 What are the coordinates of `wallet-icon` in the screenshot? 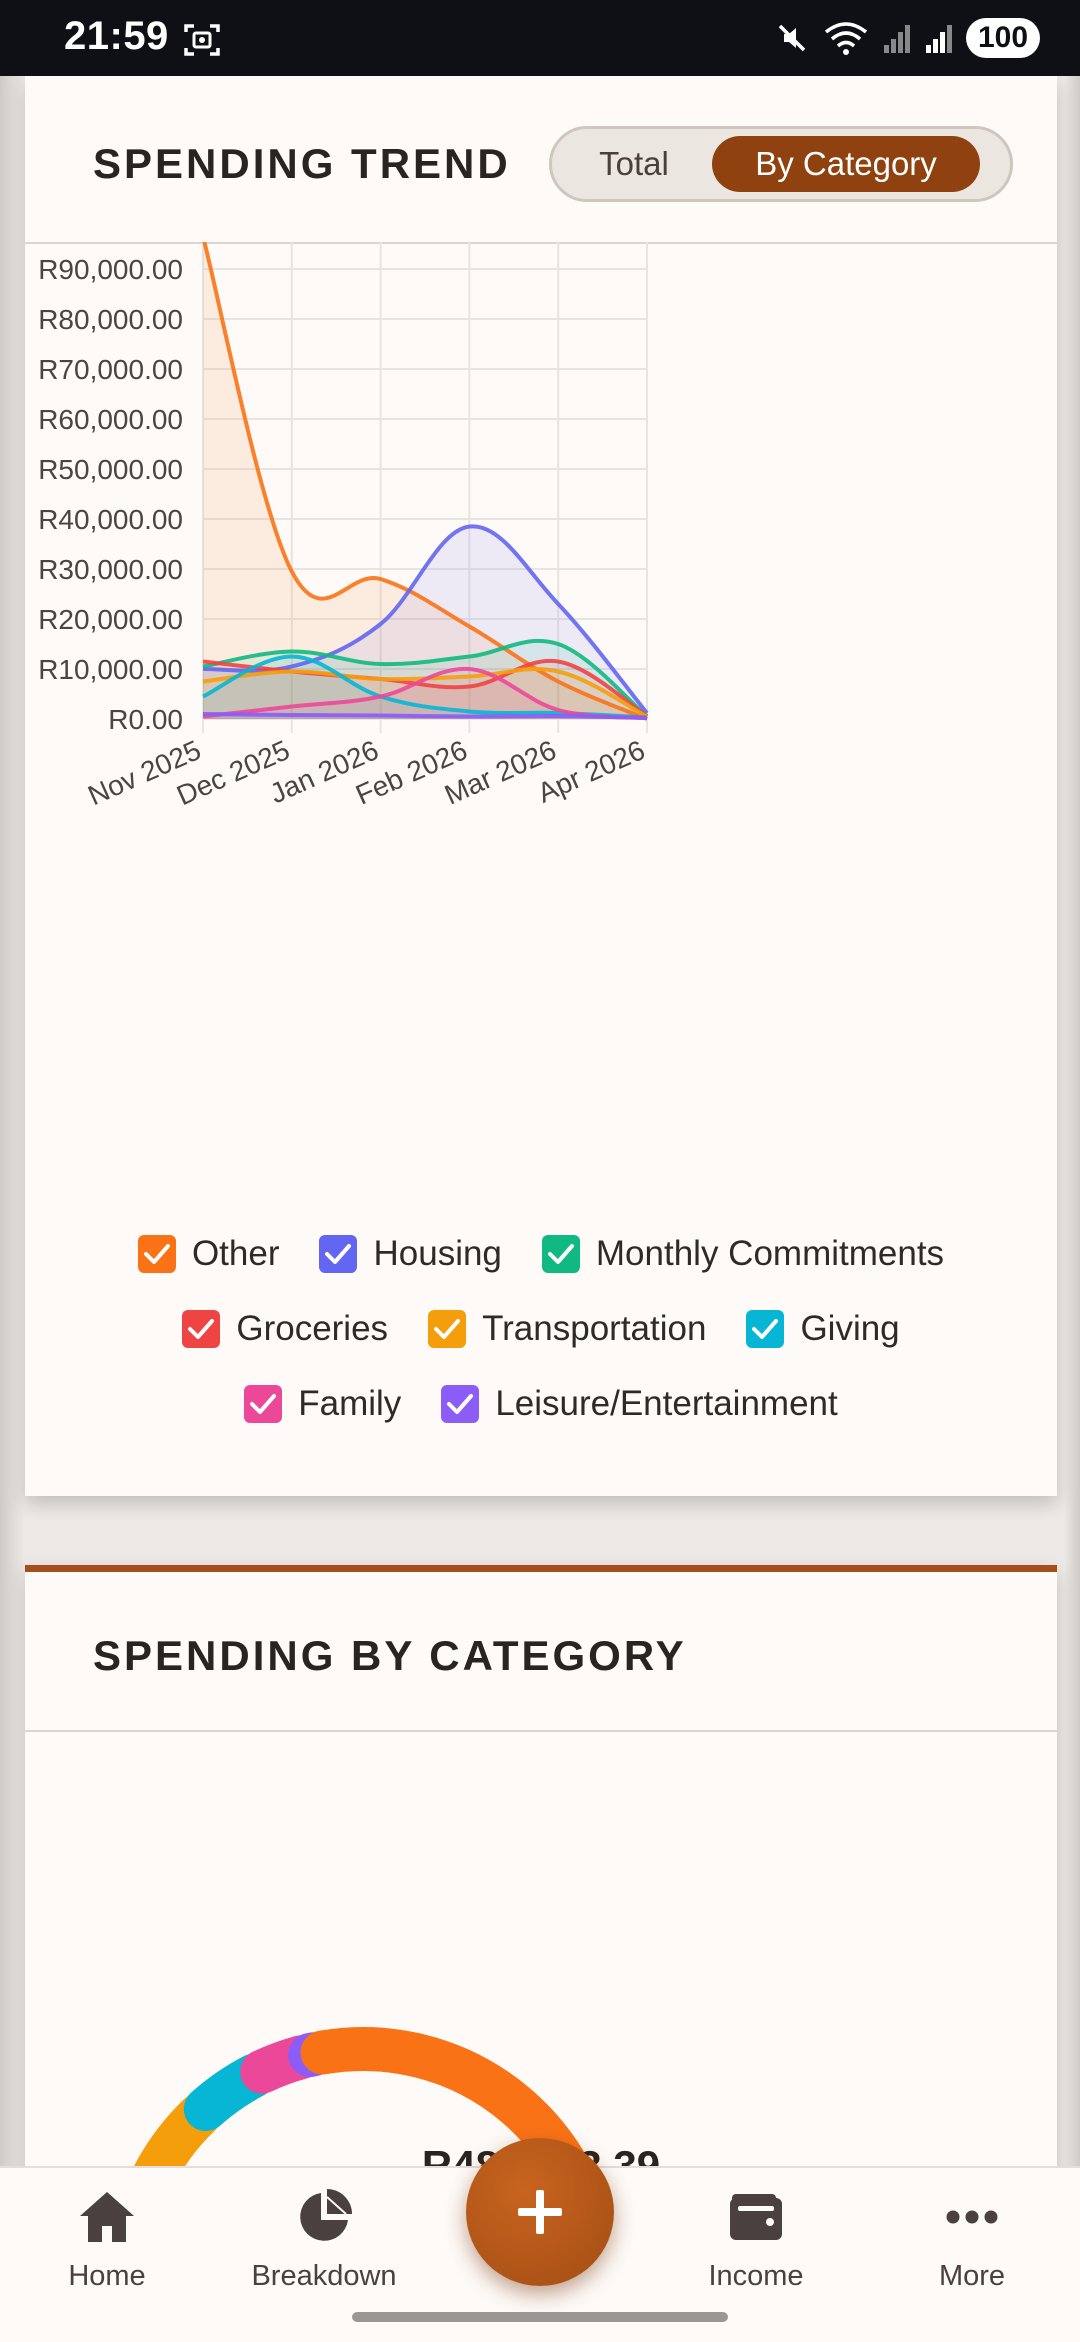 It's located at (756, 2217).